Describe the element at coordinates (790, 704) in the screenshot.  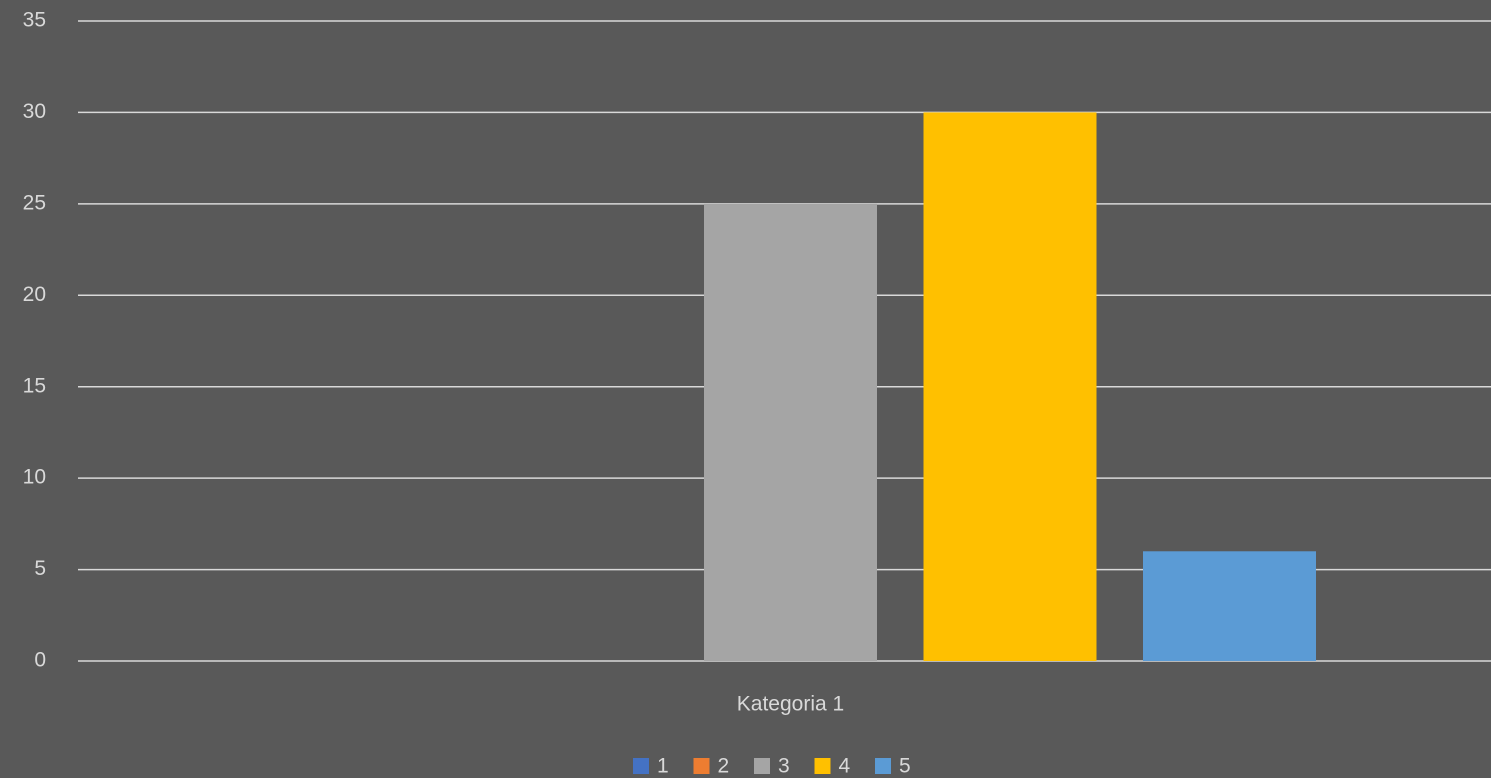
I see `x-tick-label: Kategoria 1` at that location.